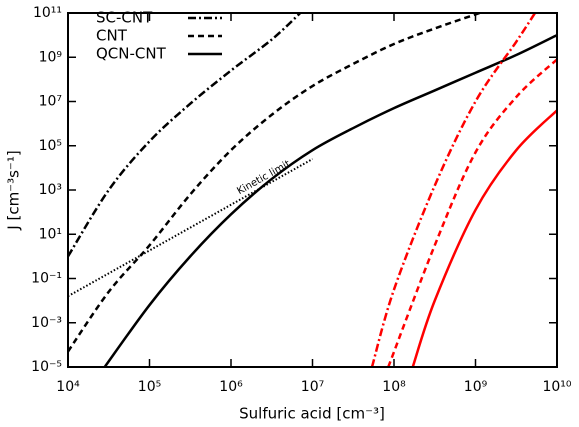  What do you see at coordinates (47, 13) in the screenshot?
I see `y-tick-label: 10¹¹` at bounding box center [47, 13].